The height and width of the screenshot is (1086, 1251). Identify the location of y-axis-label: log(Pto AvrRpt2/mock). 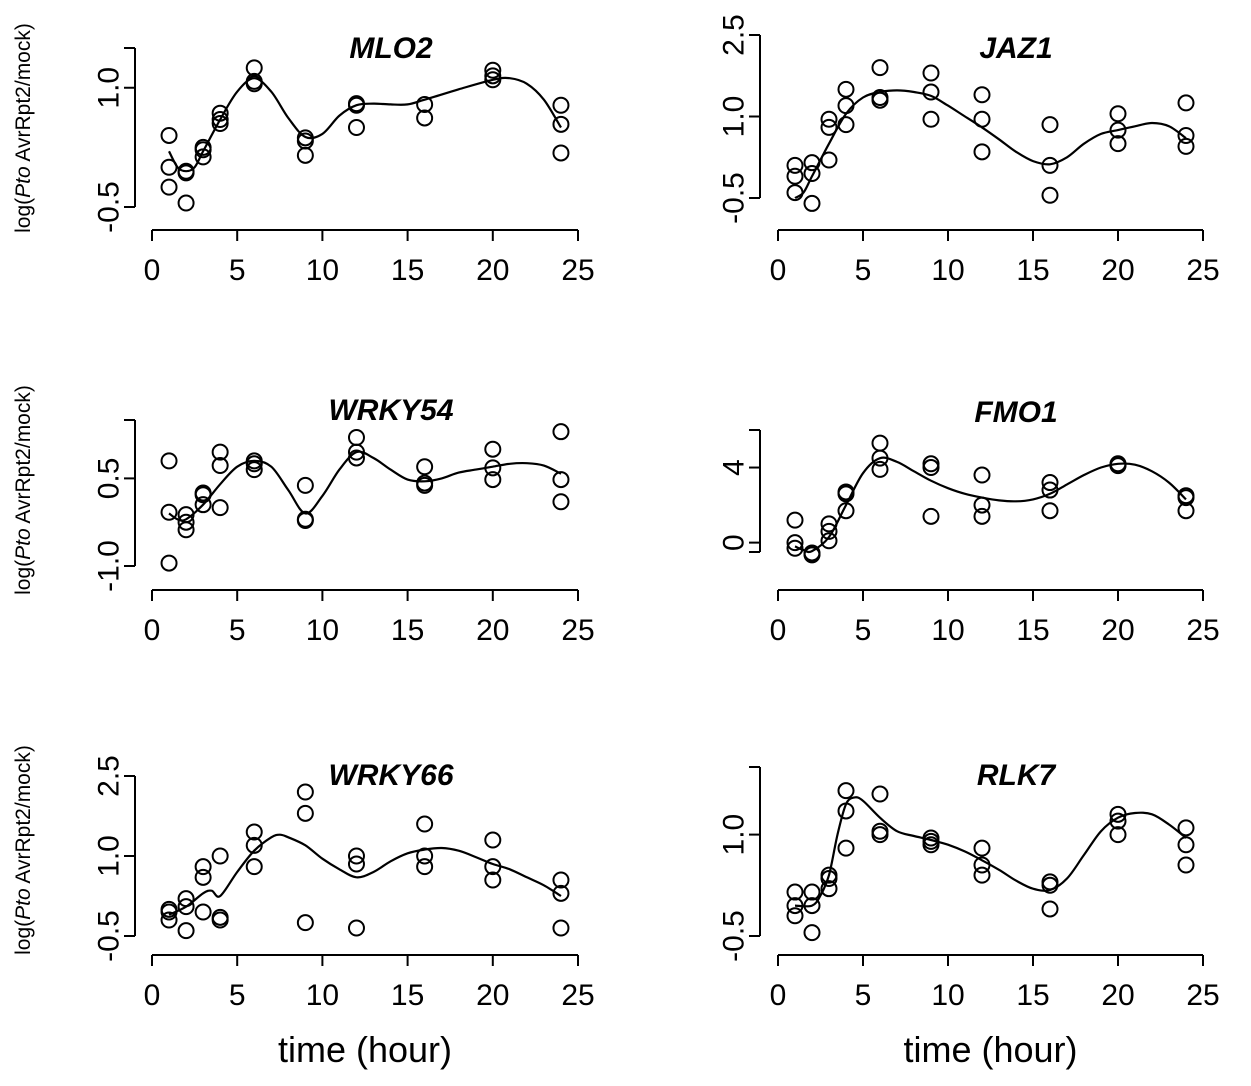
(23, 850).